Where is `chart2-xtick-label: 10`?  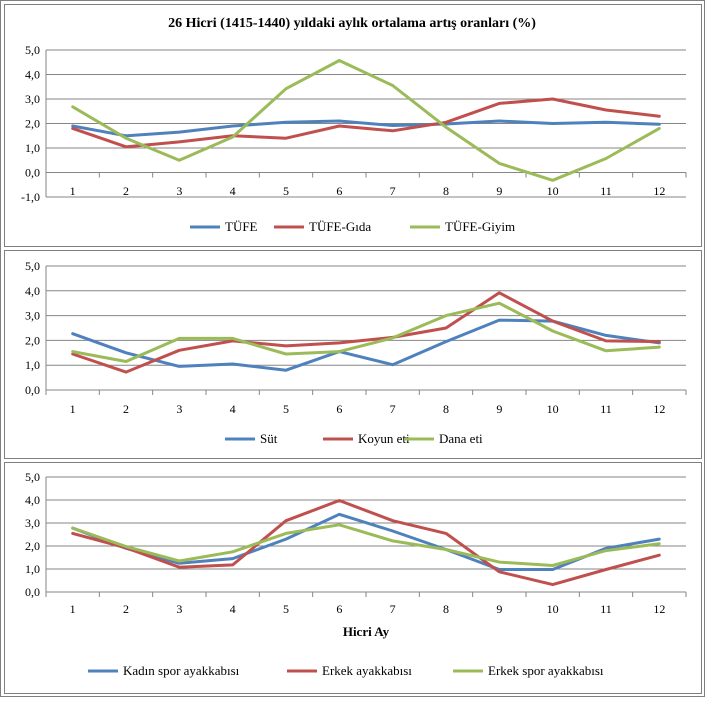
chart2-xtick-label: 10 is located at coordinates (553, 409).